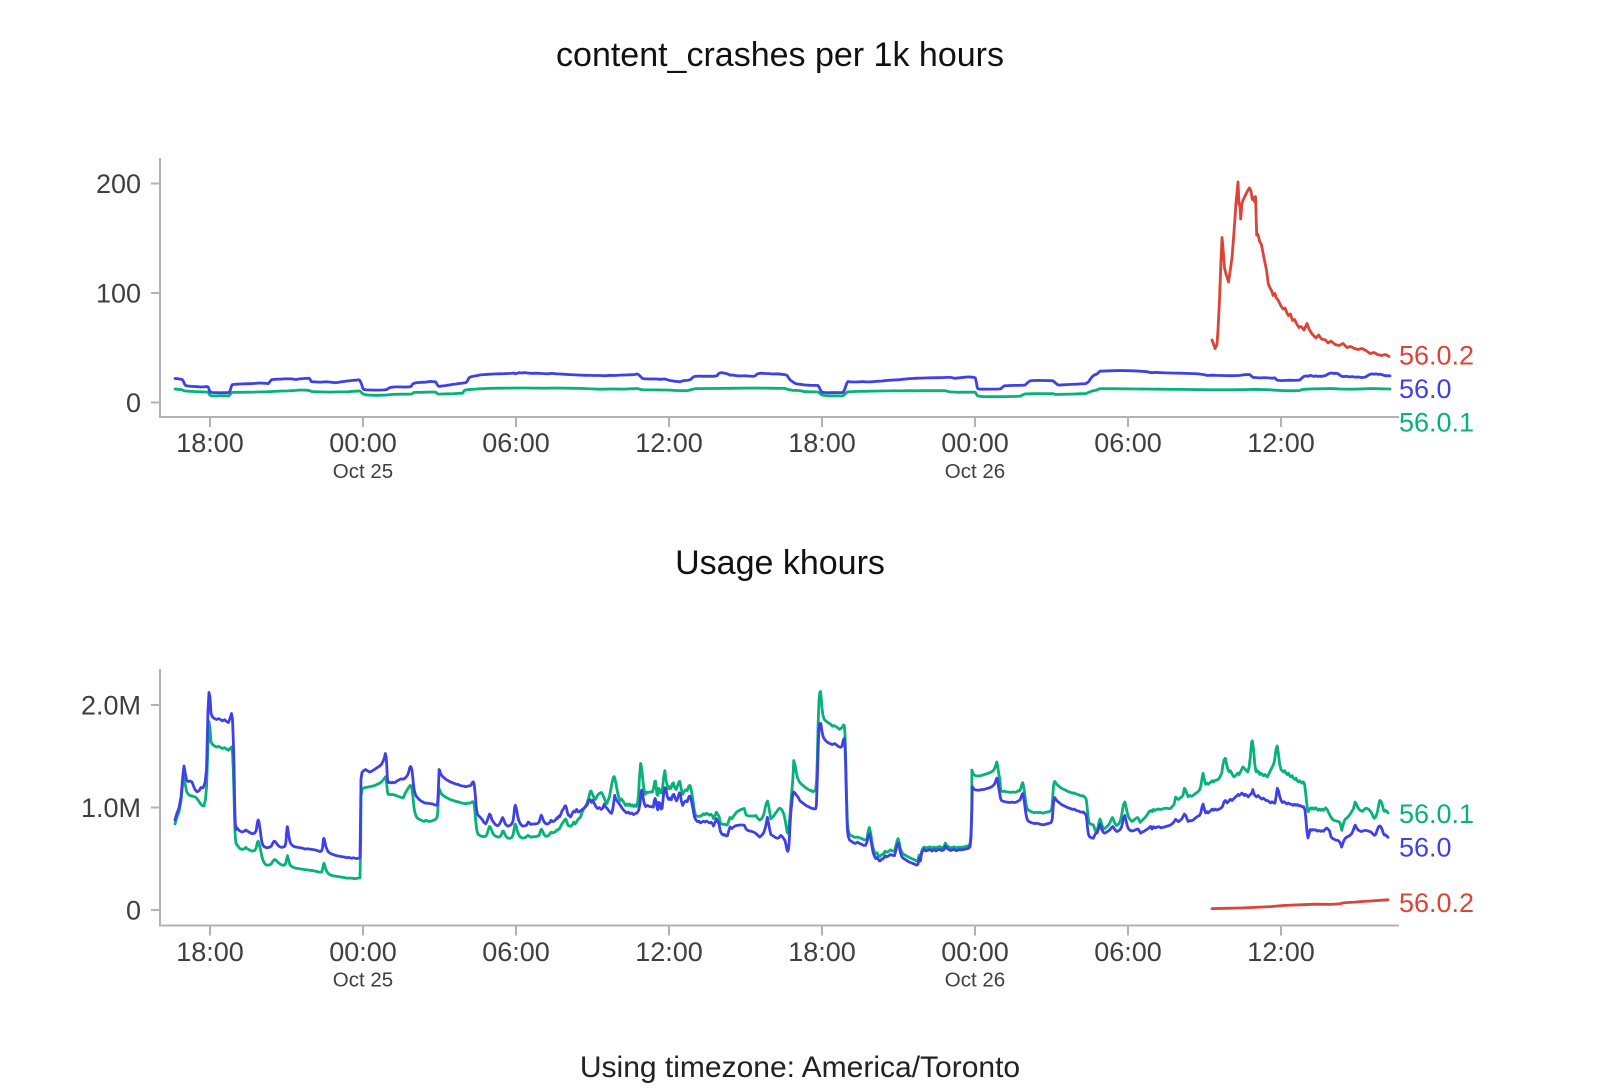 Image resolution: width=1600 pixels, height=1091 pixels. Describe the element at coordinates (780, 55) in the screenshot. I see `svg-text: content_crashes per 1k hours` at that location.